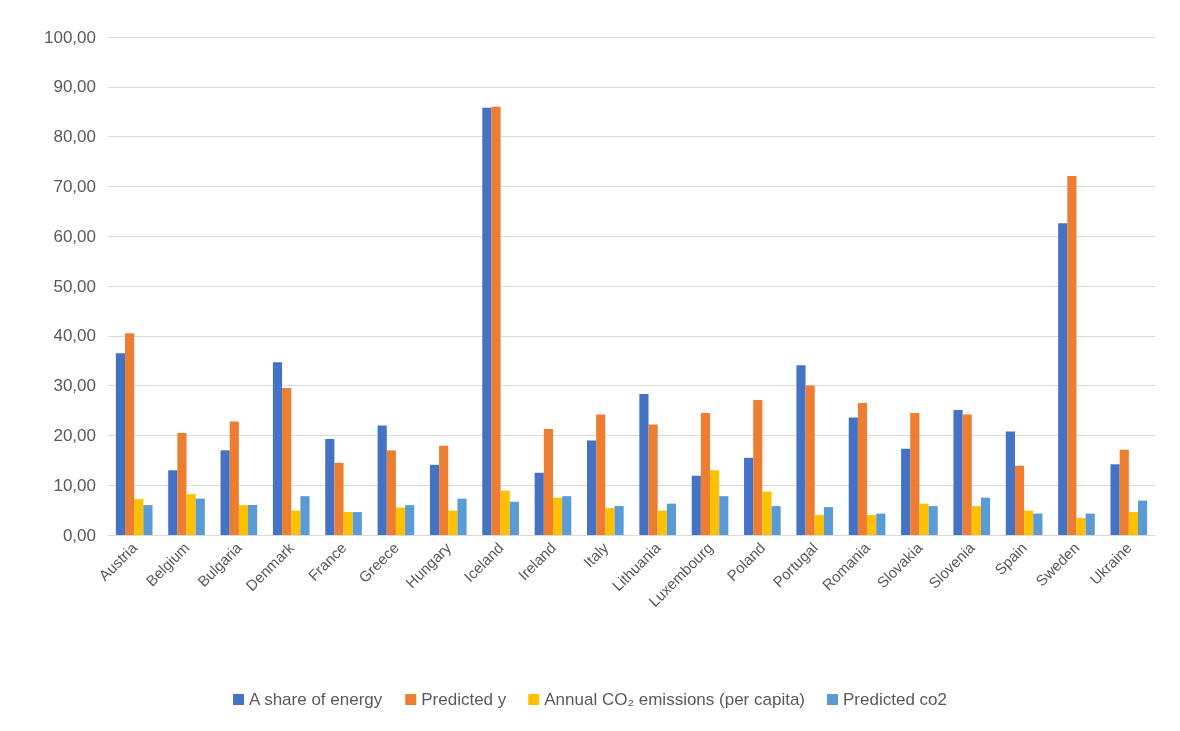  Describe the element at coordinates (74, 186) in the screenshot. I see `y-tick-label: 70,00` at that location.